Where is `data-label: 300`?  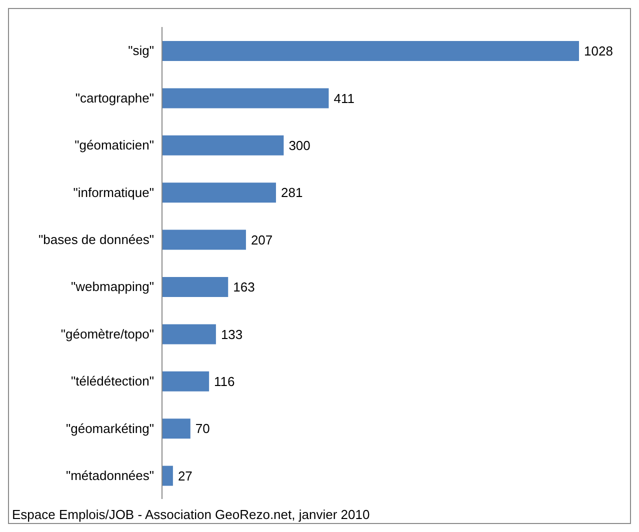 data-label: 300 is located at coordinates (299, 146).